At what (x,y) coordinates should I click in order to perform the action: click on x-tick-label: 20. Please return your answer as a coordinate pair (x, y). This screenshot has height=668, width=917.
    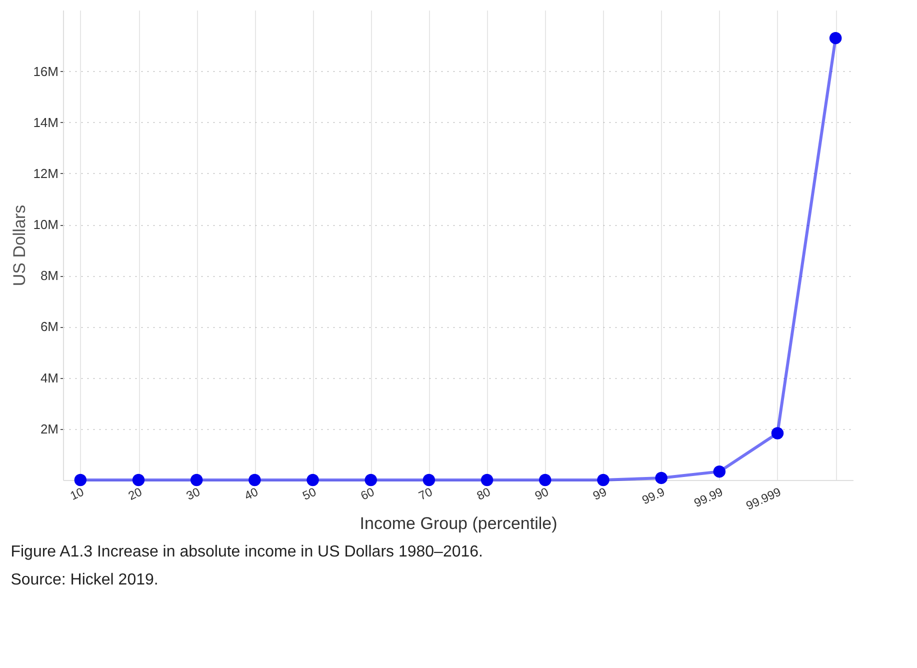
    Looking at the image, I should click on (135, 494).